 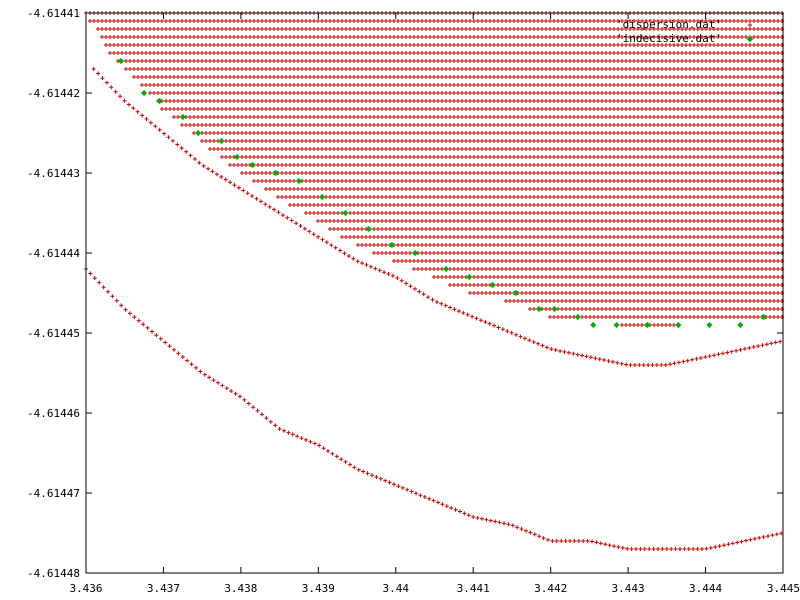 I want to click on legend-marker-dispersion, so click(x=750, y=25).